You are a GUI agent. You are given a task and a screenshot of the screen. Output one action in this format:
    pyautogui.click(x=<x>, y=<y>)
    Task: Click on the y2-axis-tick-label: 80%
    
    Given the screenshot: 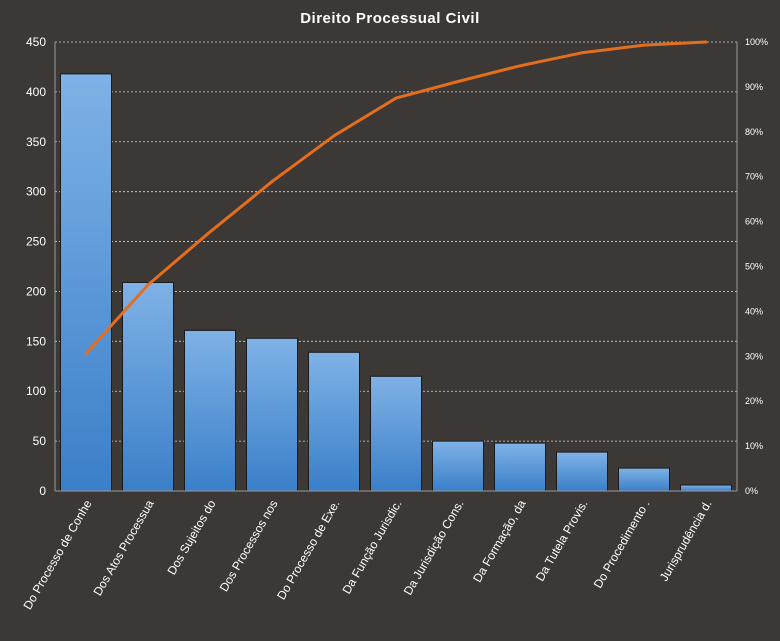 What is the action you would take?
    pyautogui.click(x=754, y=132)
    